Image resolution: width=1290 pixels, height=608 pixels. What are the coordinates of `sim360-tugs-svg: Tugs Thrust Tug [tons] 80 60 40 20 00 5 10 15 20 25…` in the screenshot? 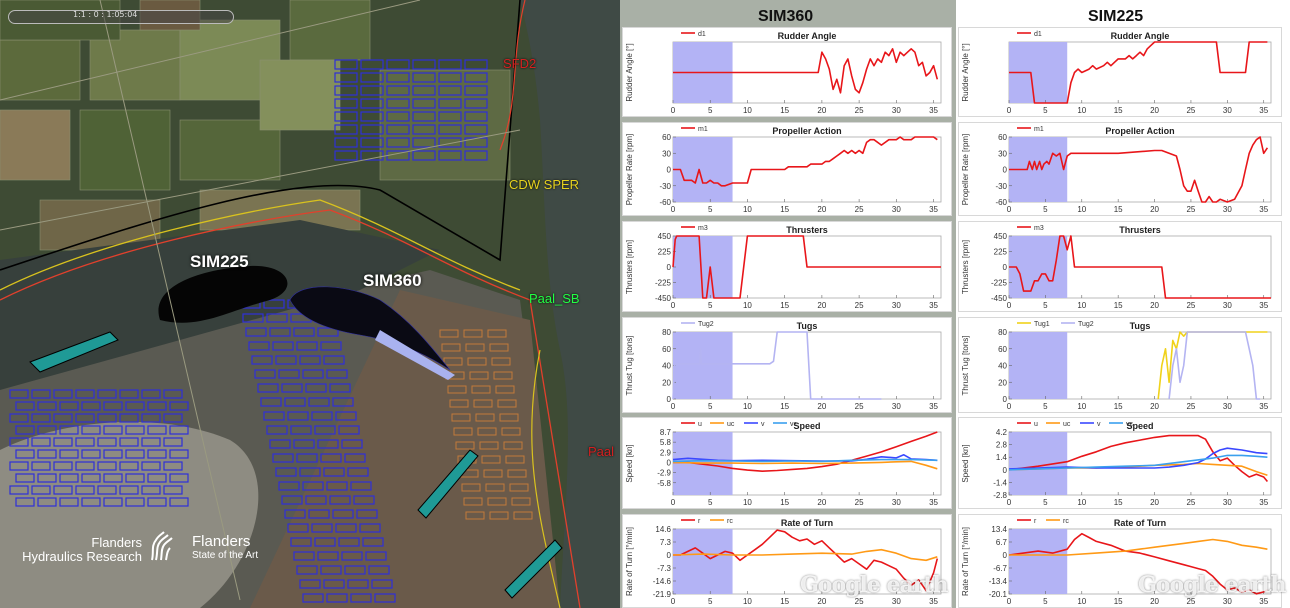 It's located at (783, 366).